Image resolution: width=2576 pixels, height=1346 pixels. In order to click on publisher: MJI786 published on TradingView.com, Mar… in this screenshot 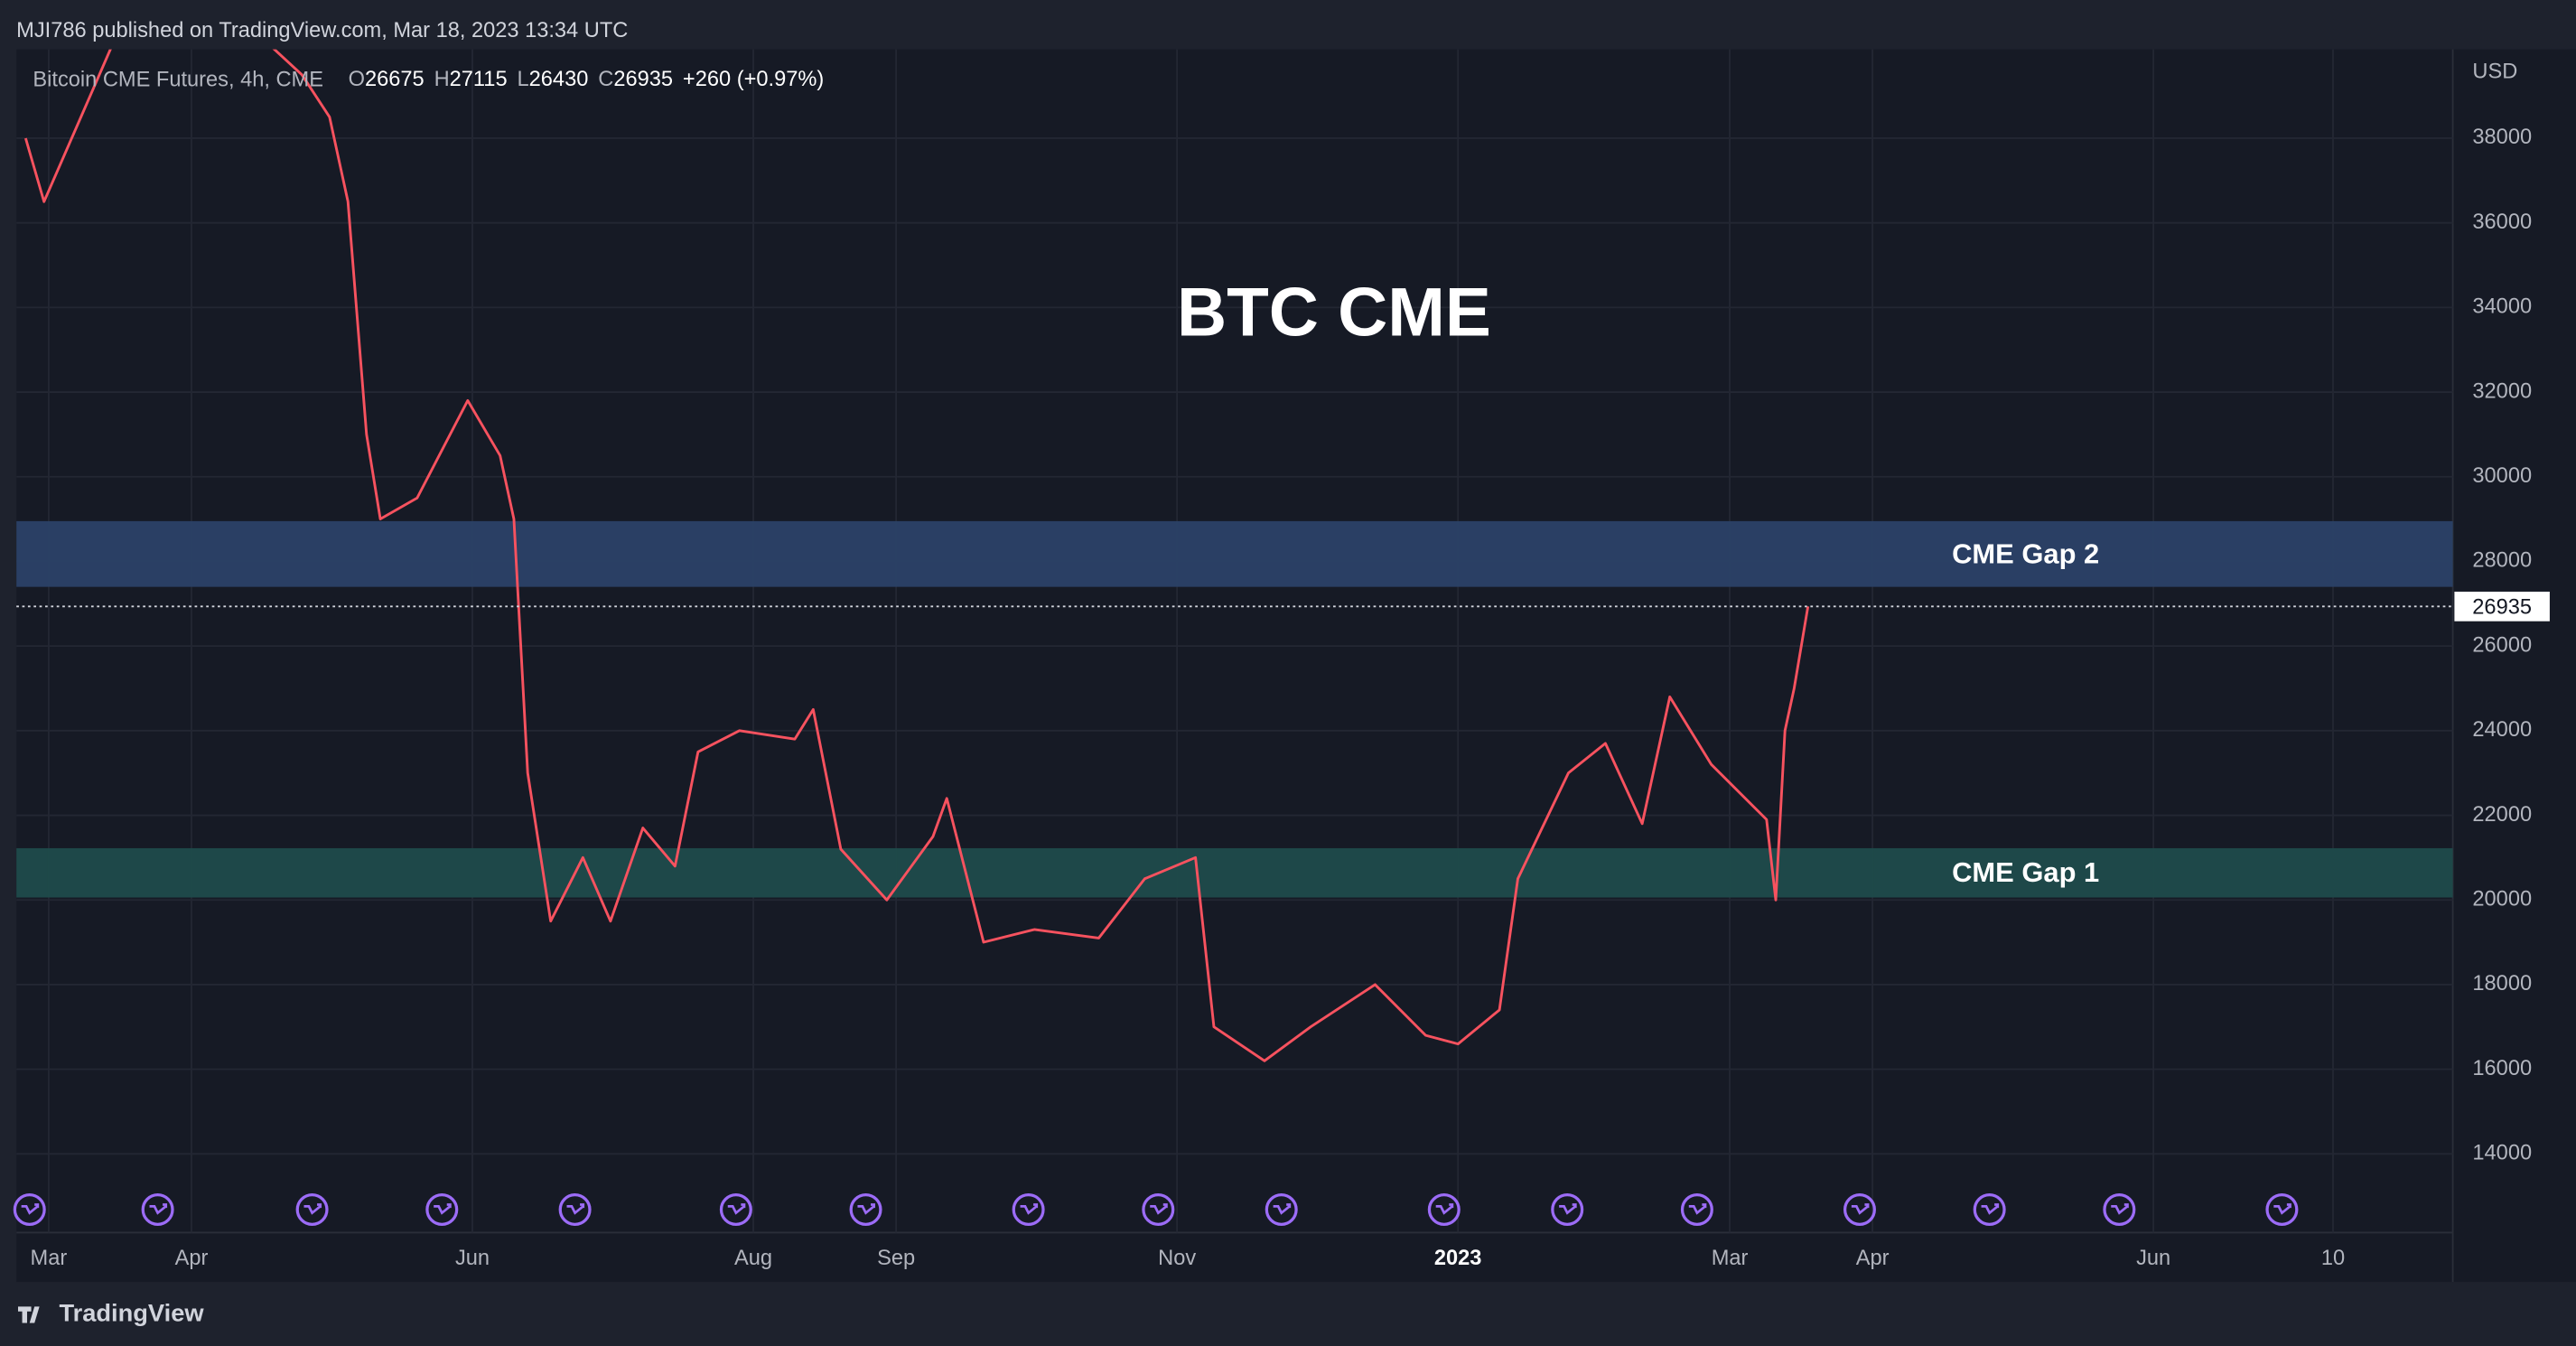, I will do `click(322, 30)`.